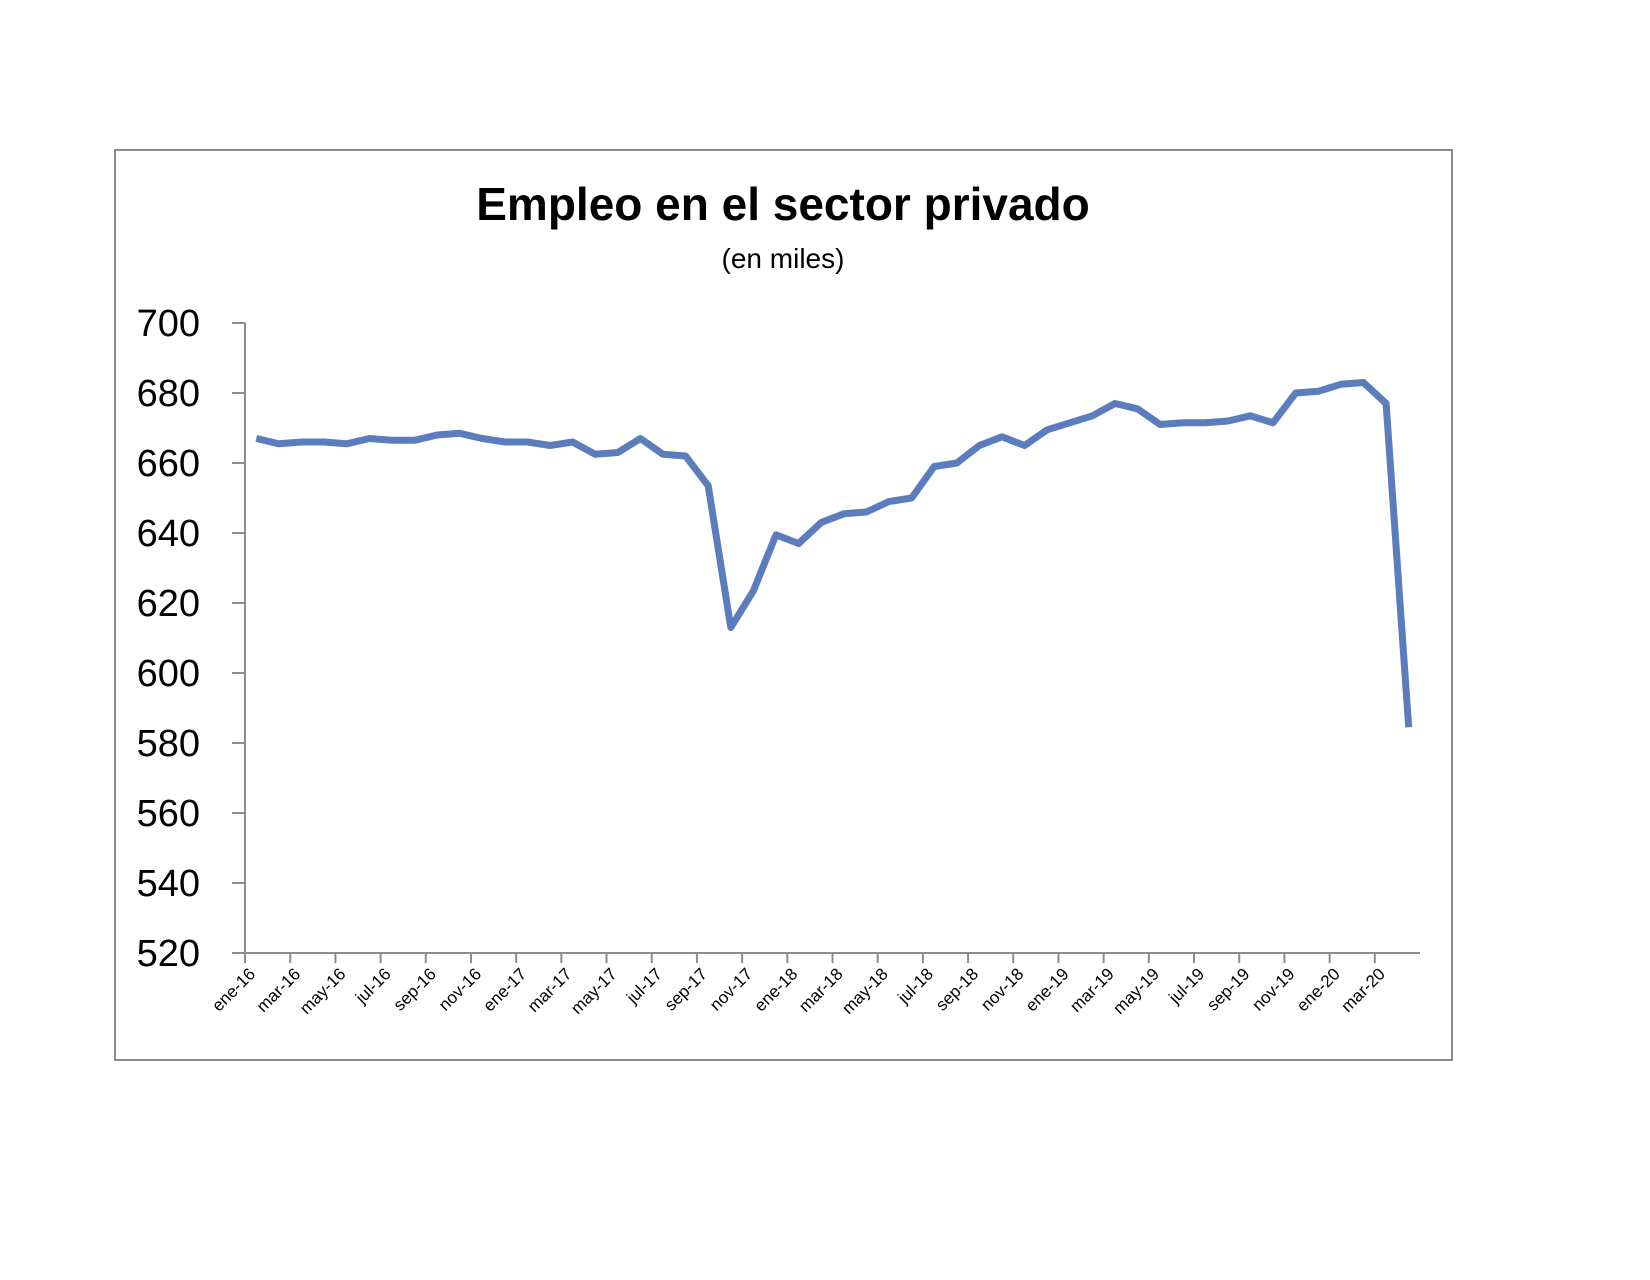 The height and width of the screenshot is (1280, 1650). What do you see at coordinates (168, 744) in the screenshot?
I see `y-tick-label: 580` at bounding box center [168, 744].